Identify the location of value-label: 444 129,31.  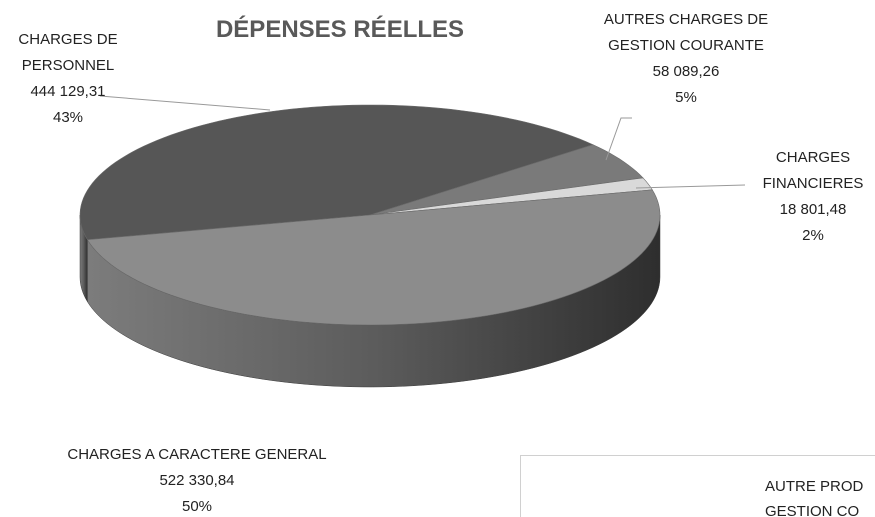
(68, 91).